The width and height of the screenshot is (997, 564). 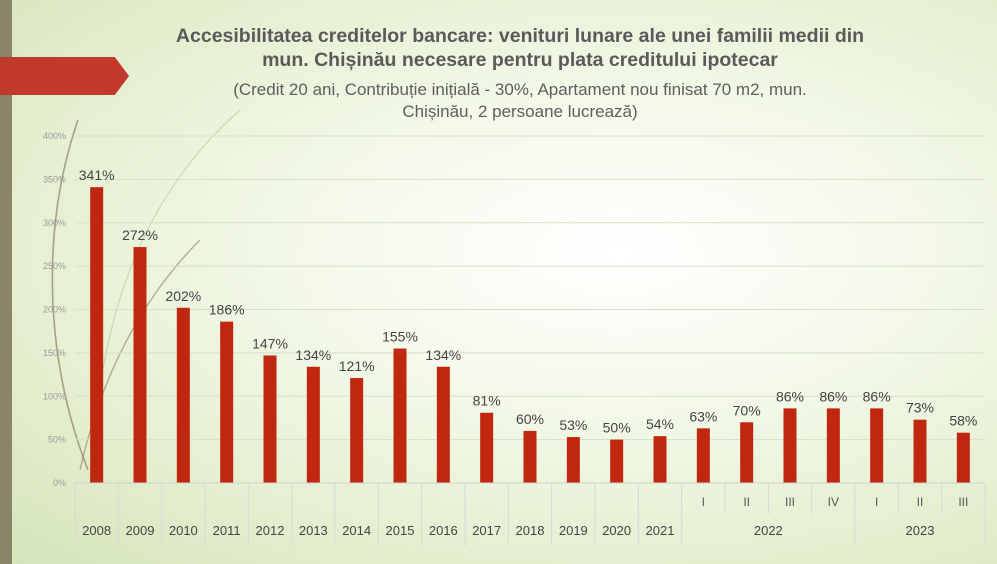 I want to click on data-label: 155%, so click(x=400, y=337).